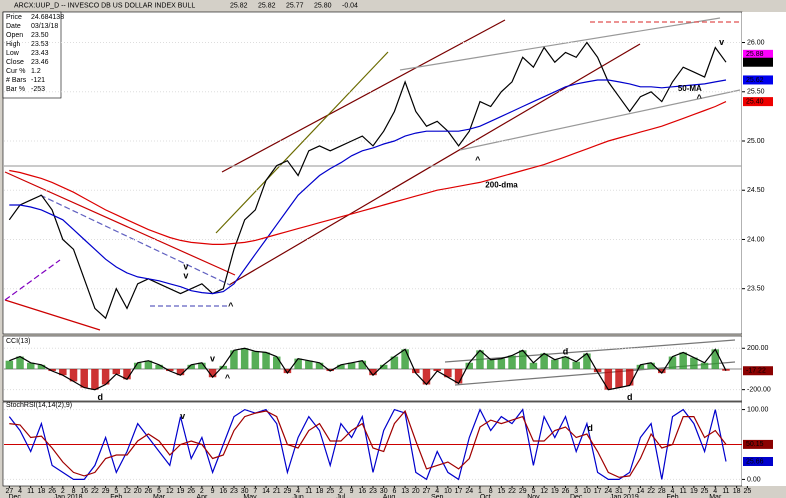 The height and width of the screenshot is (498, 786). Describe the element at coordinates (755, 62) in the screenshot. I see `value-marker-label: 25.80` at that location.